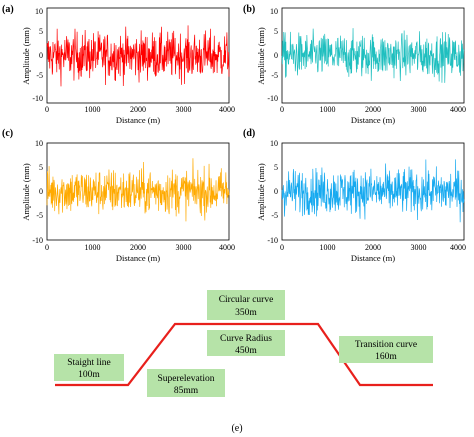 This screenshot has width=474, height=437. Describe the element at coordinates (249, 133) in the screenshot. I see `panel-d-label: (d)` at that location.